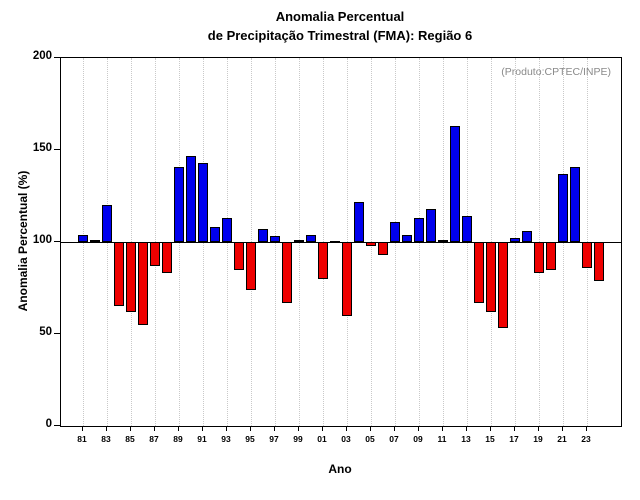  I want to click on y-tick-label-100: 100, so click(42, 240).